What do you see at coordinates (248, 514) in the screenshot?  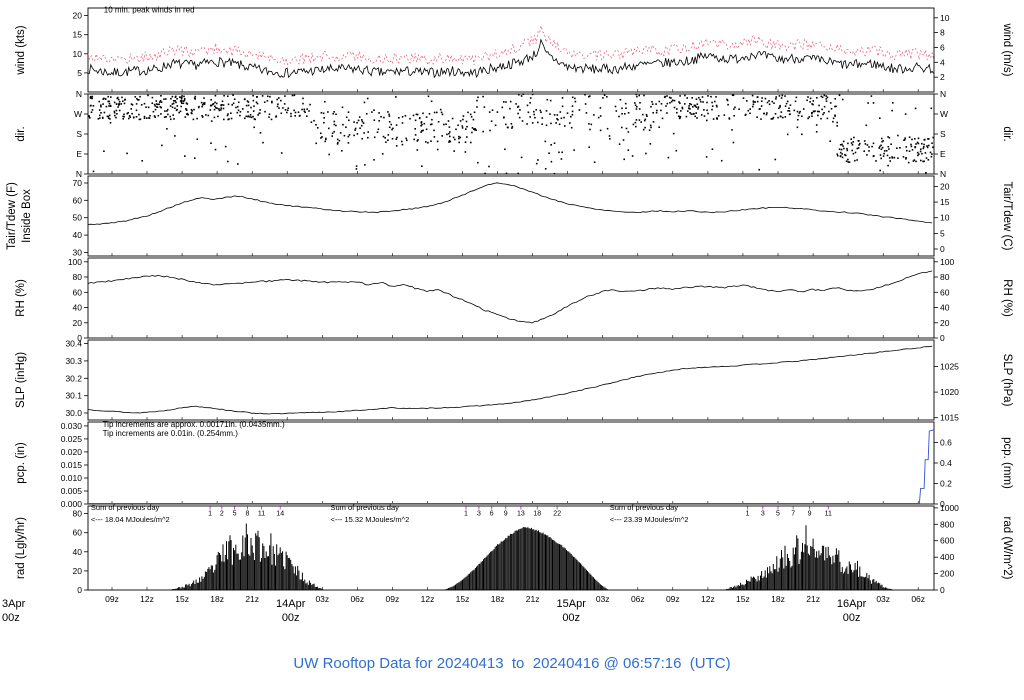 I see `annotation: 8` at bounding box center [248, 514].